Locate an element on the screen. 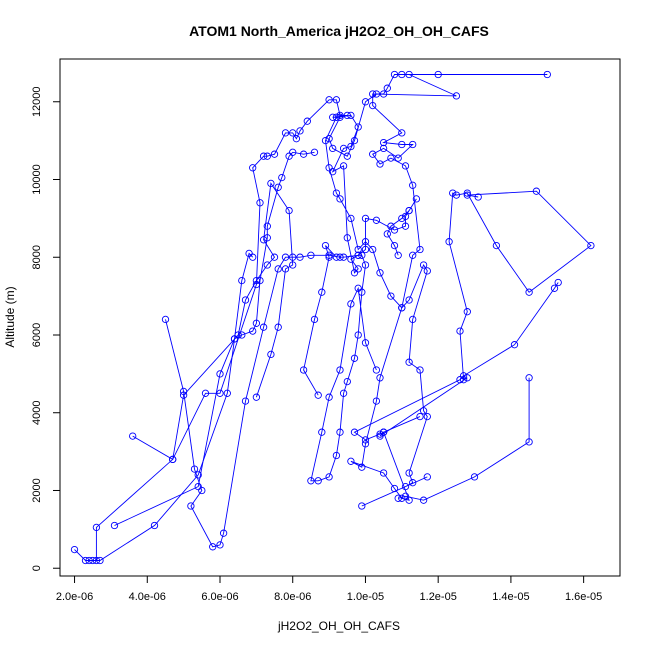  y-axis-label: Altitude (m) is located at coordinates (10, 316).